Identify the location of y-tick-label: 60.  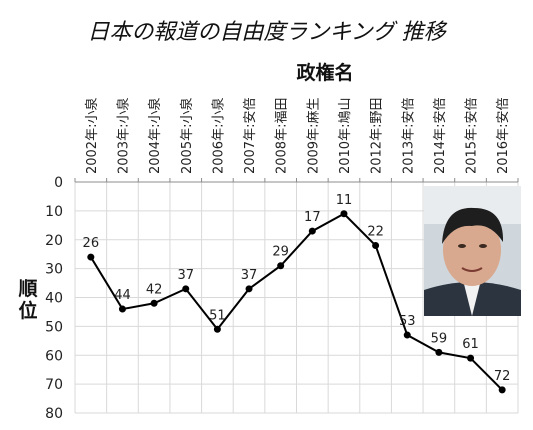
(54, 356).